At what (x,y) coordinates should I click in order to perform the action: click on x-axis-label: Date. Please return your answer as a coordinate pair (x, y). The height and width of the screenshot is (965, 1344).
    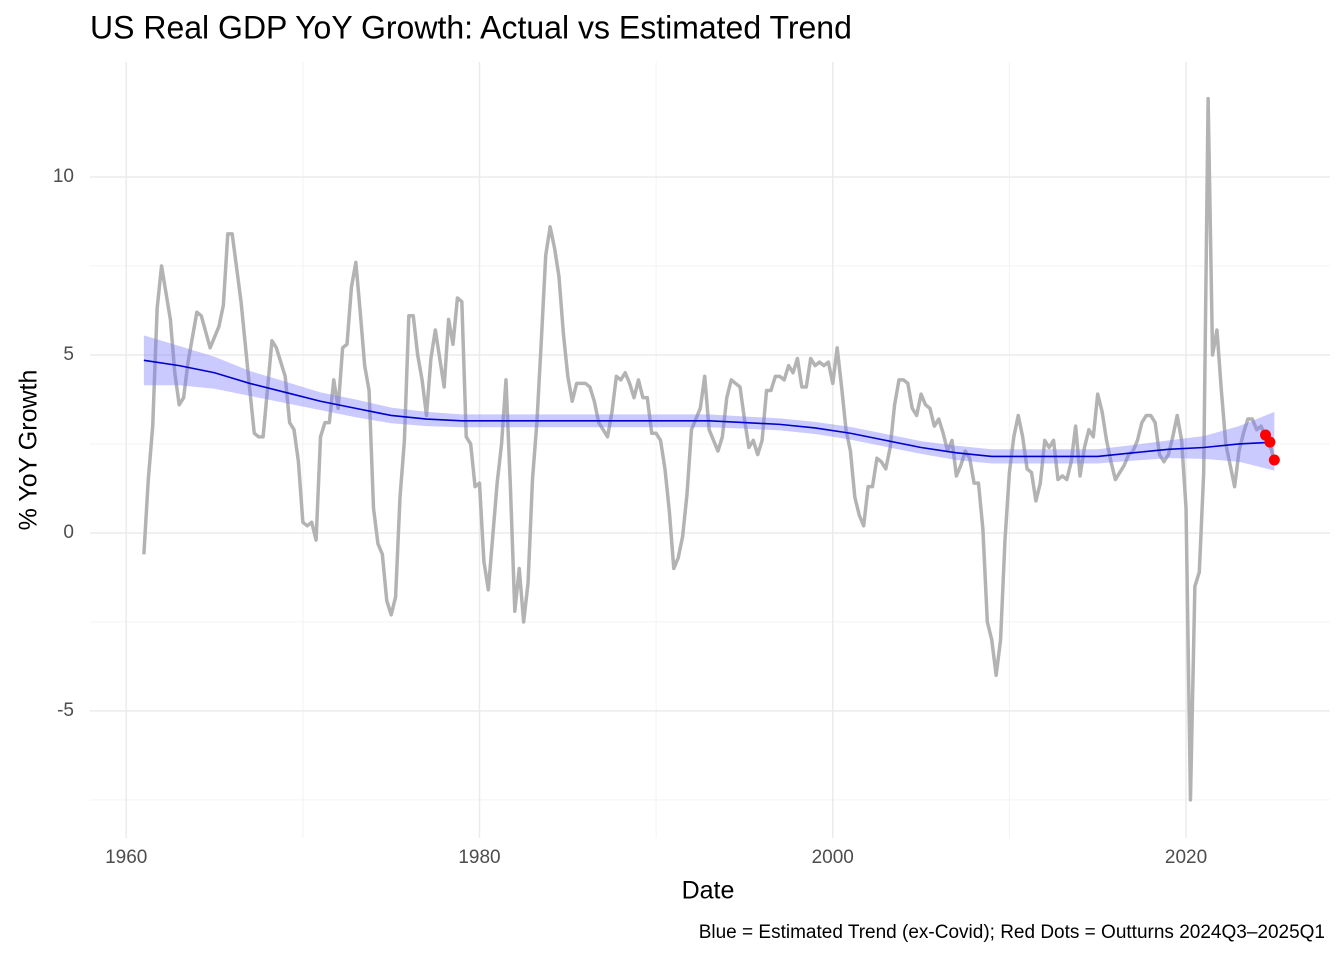
    Looking at the image, I should click on (708, 891).